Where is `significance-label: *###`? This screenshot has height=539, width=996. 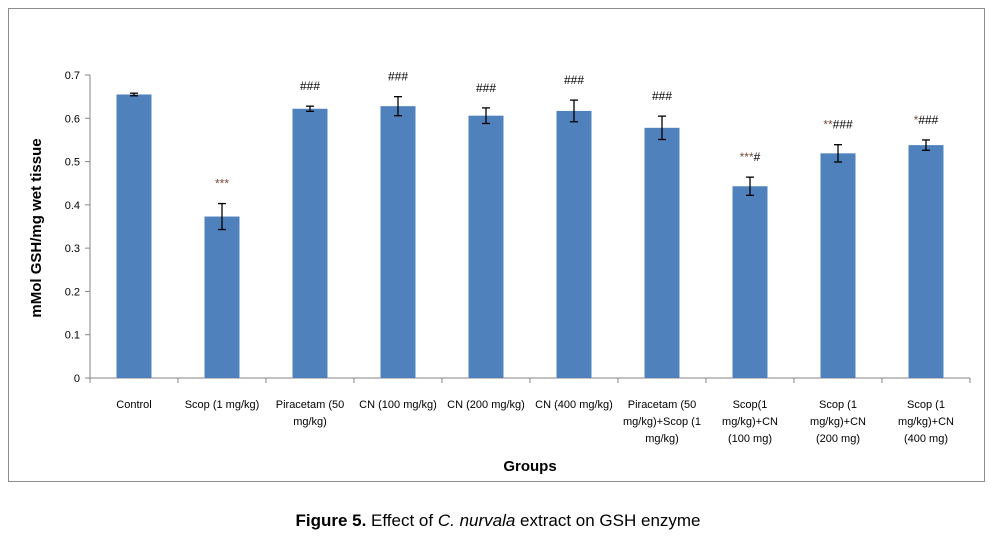 significance-label: *### is located at coordinates (926, 120).